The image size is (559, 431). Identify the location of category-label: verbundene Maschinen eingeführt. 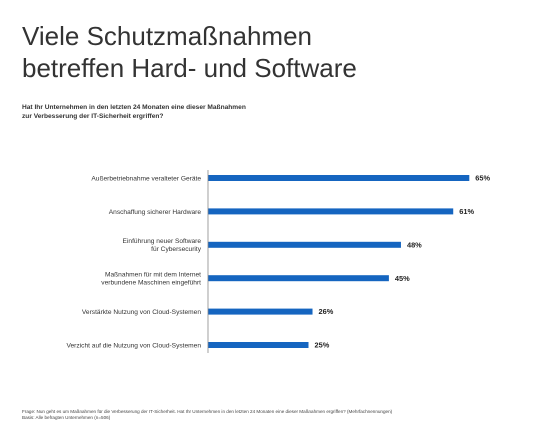
(151, 283).